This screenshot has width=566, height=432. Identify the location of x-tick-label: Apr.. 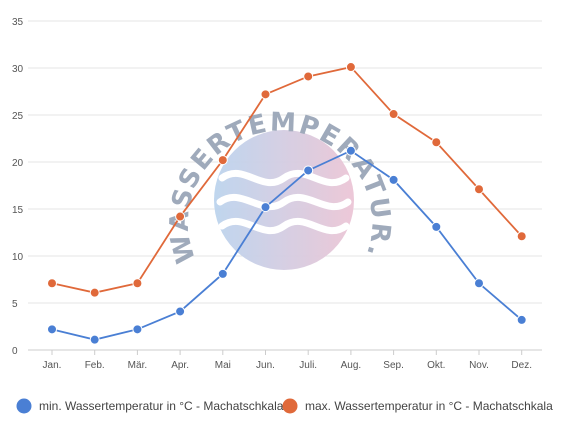
(180, 365).